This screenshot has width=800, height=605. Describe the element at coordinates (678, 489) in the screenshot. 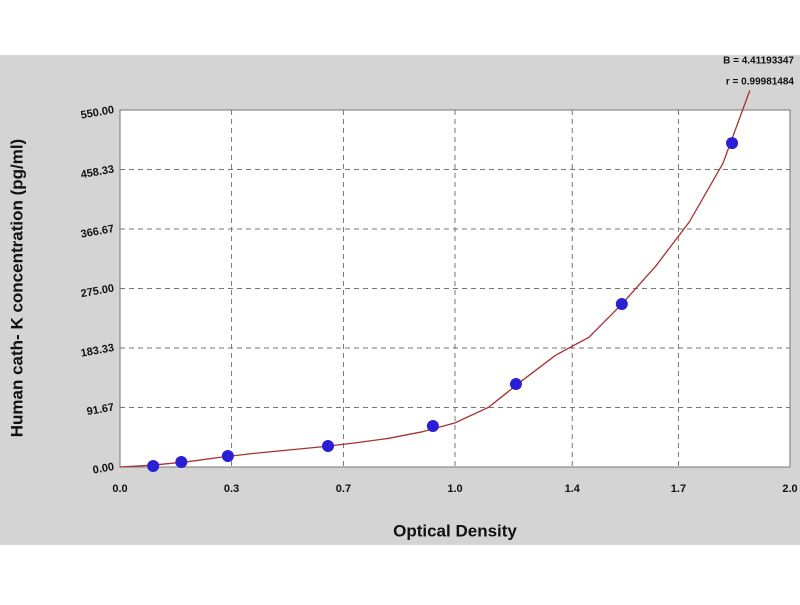

I see `x-tick-label: 1.7` at that location.